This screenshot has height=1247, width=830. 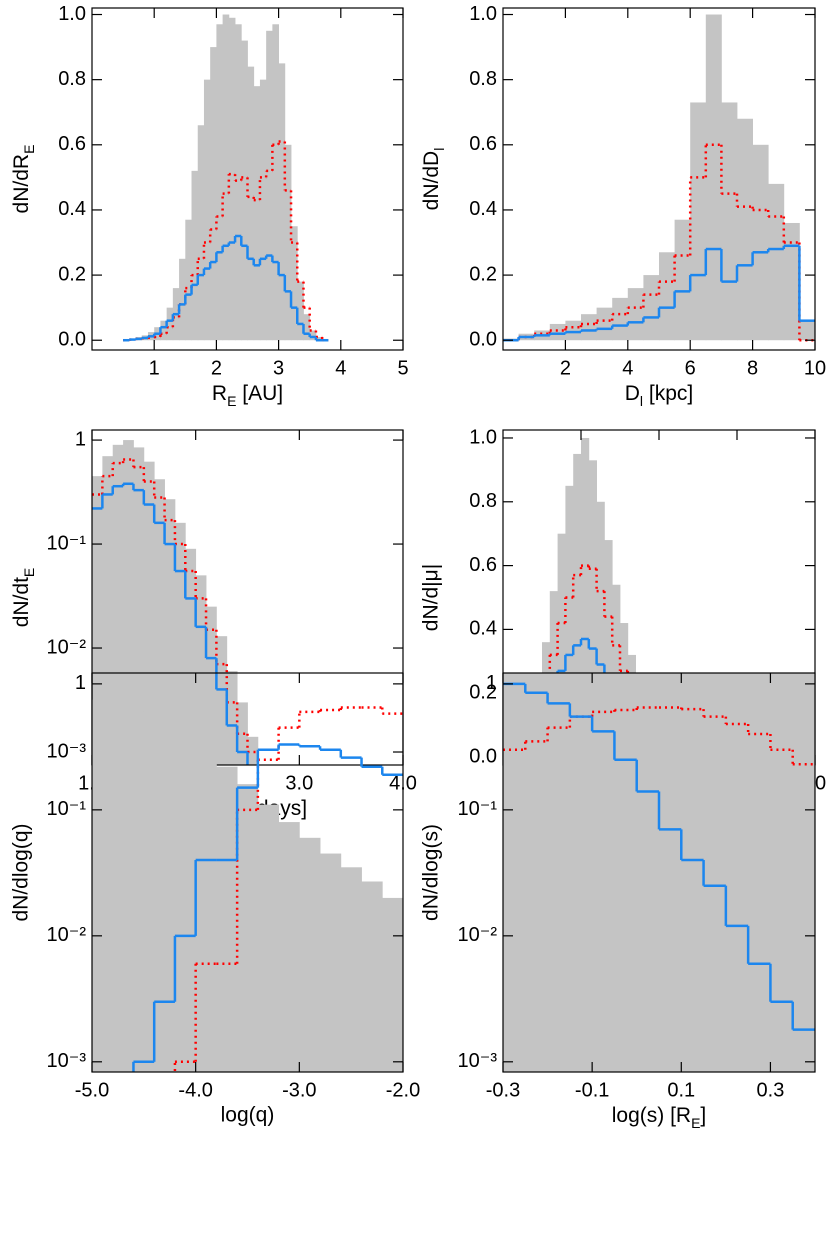 What do you see at coordinates (21, 184) in the screenshot?
I see `y-axis-label-main: dN/dR` at bounding box center [21, 184].